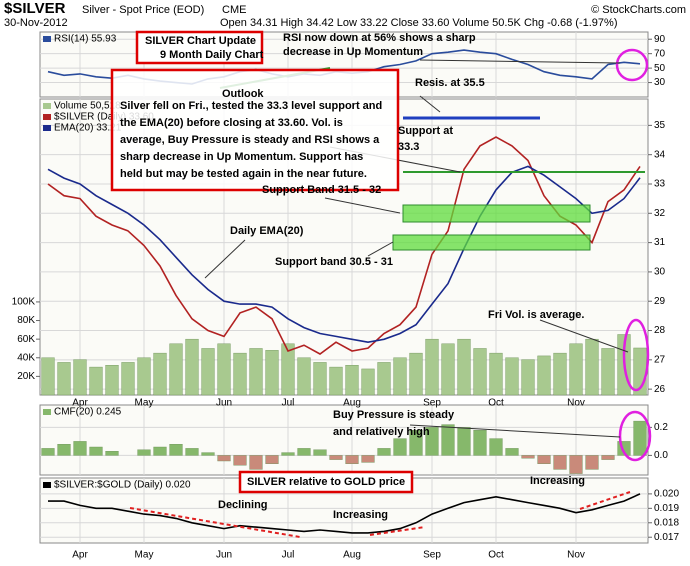 The width and height of the screenshot is (690, 566). I want to click on y2-tick-label: 60K, so click(26, 339).